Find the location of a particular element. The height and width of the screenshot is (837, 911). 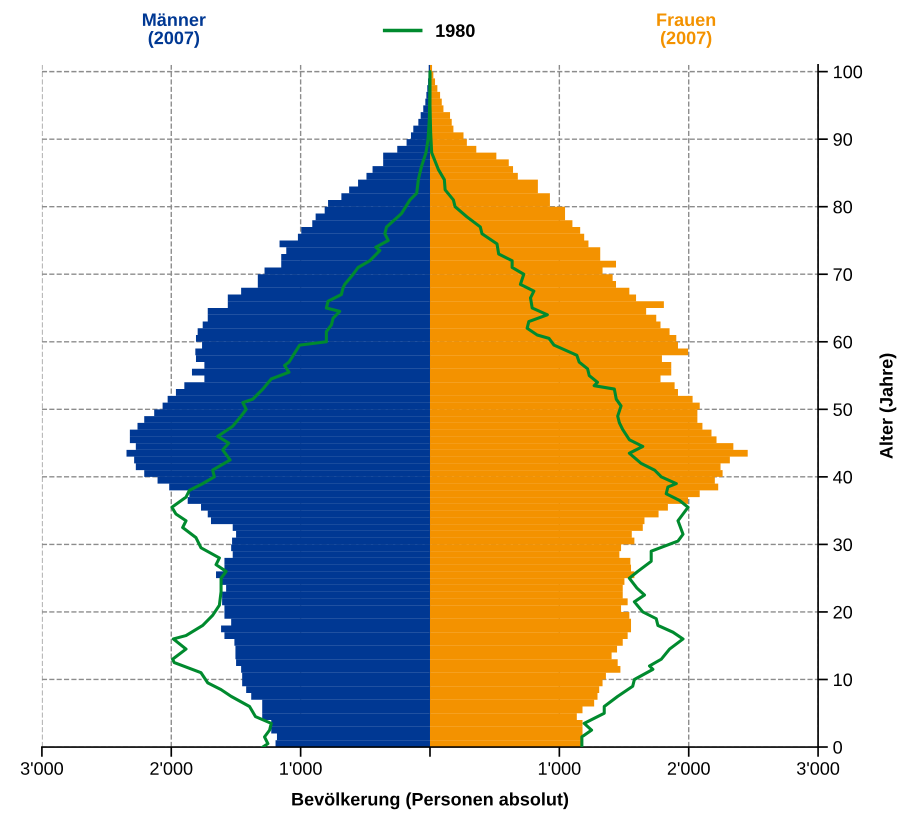

x-axis-title: Bevölkerung (Personen absolut) is located at coordinates (430, 801).